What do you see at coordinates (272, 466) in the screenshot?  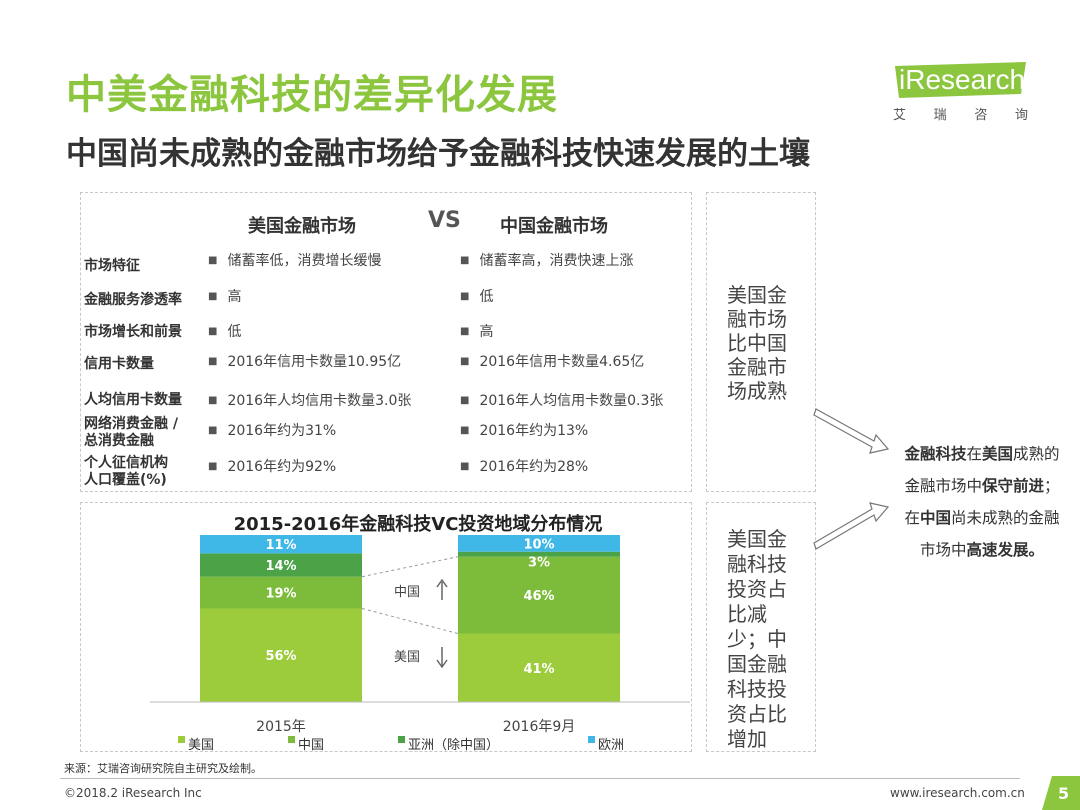 I see `us-cell: 2016年约为92%` at bounding box center [272, 466].